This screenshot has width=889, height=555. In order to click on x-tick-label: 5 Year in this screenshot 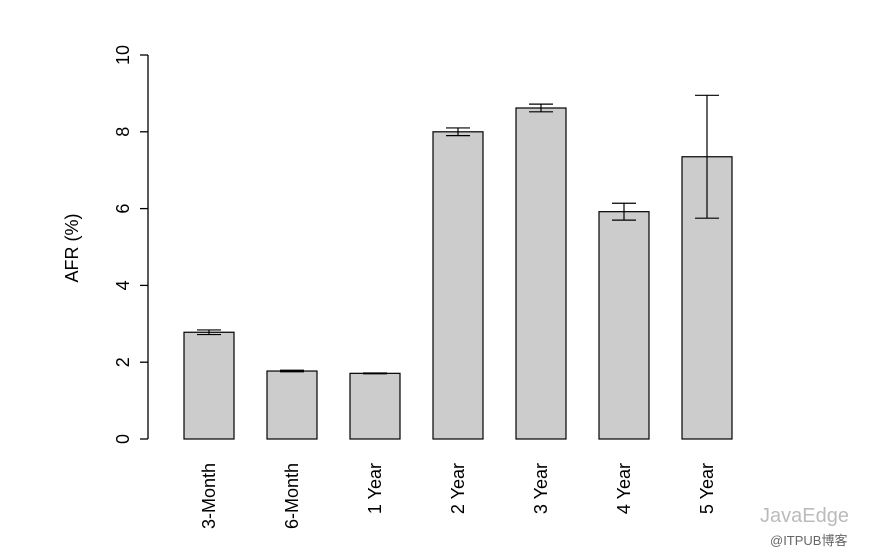, I will do `click(707, 488)`.